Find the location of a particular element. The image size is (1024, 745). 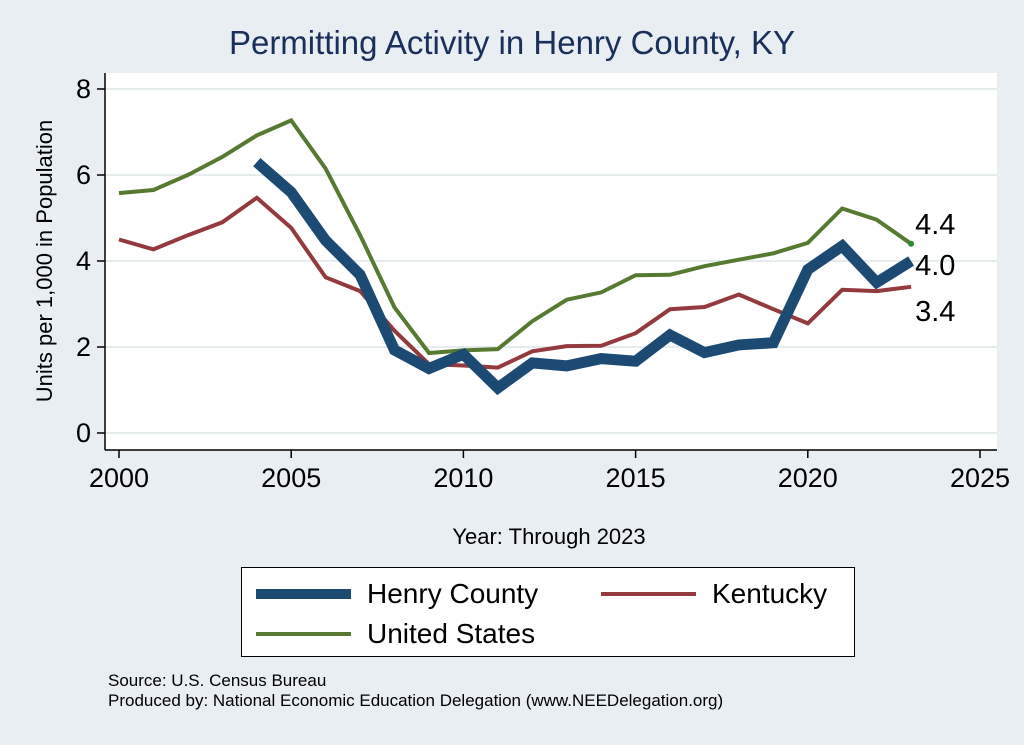

x-tick-label-2020: 2020 is located at coordinates (808, 478).